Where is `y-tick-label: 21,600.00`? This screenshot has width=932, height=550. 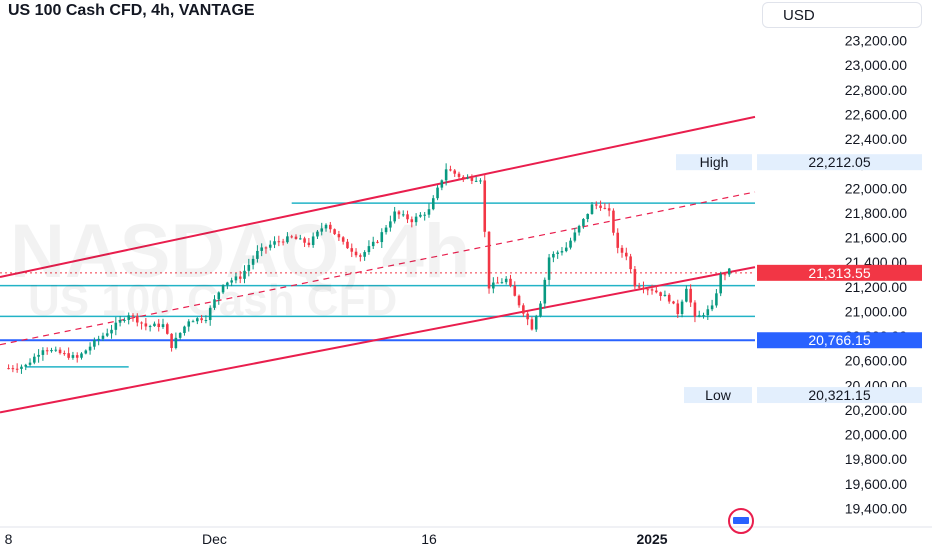 y-tick-label: 21,600.00 is located at coordinates (876, 238).